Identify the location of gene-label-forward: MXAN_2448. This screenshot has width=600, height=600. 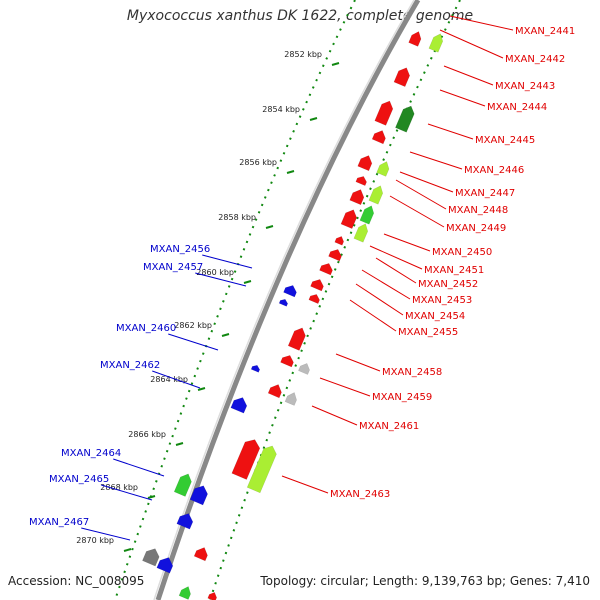
(478, 210).